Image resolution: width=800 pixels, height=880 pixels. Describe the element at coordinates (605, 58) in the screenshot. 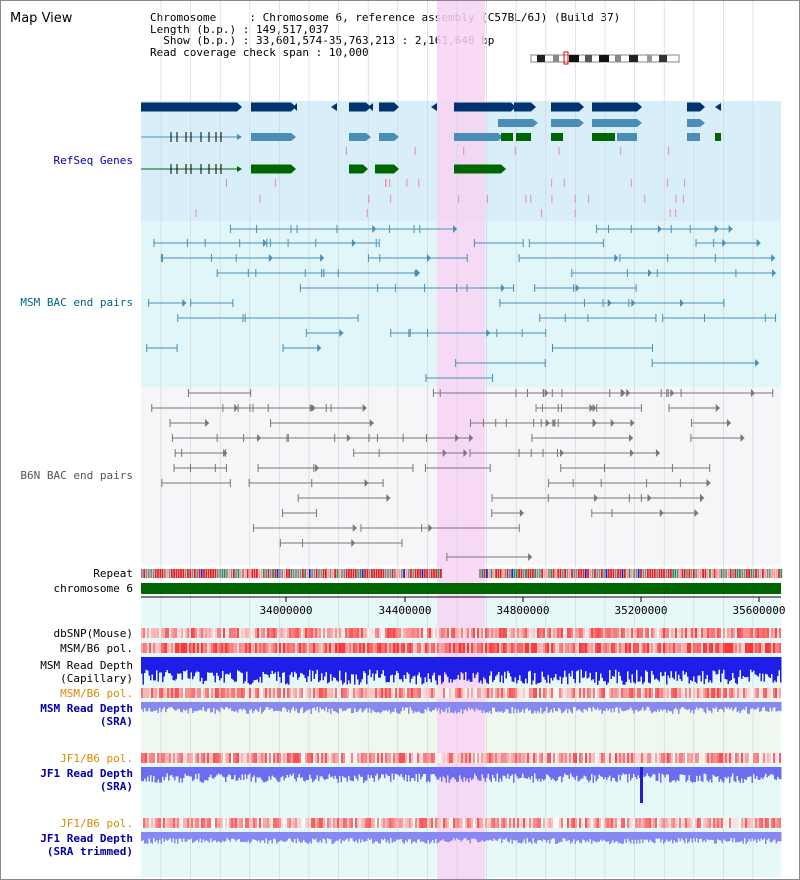

I see `chromosome-ideogram` at that location.